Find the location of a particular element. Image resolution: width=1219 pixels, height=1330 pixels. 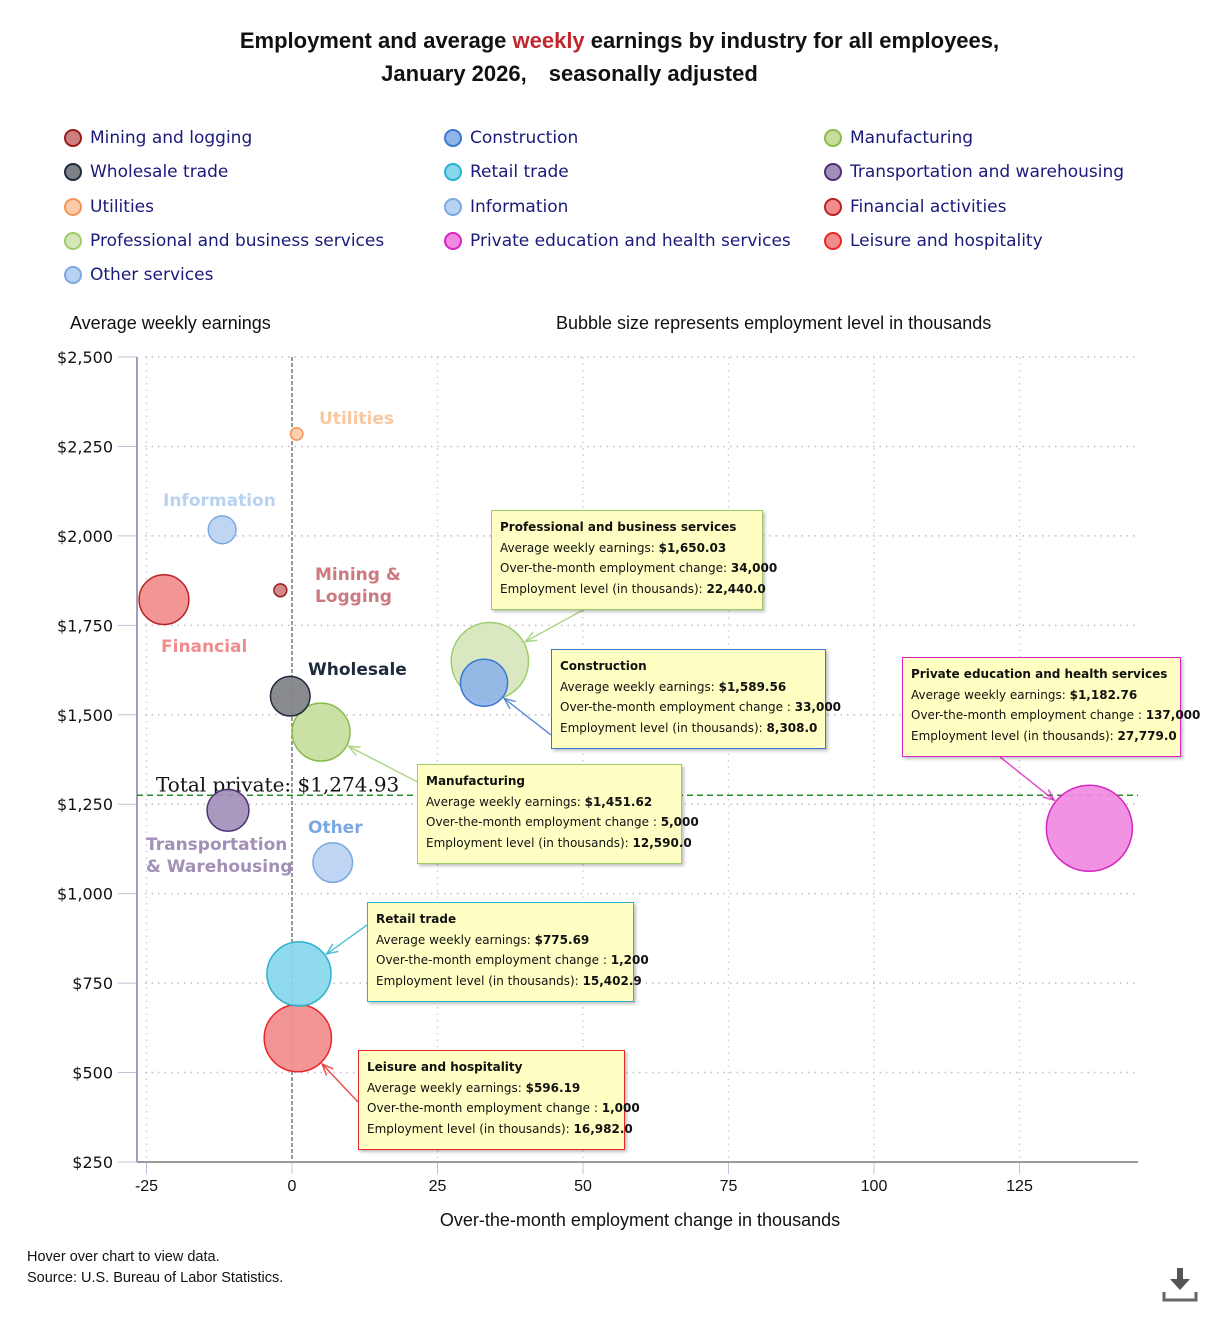

legend-item: Professional and business services is located at coordinates (224, 241).